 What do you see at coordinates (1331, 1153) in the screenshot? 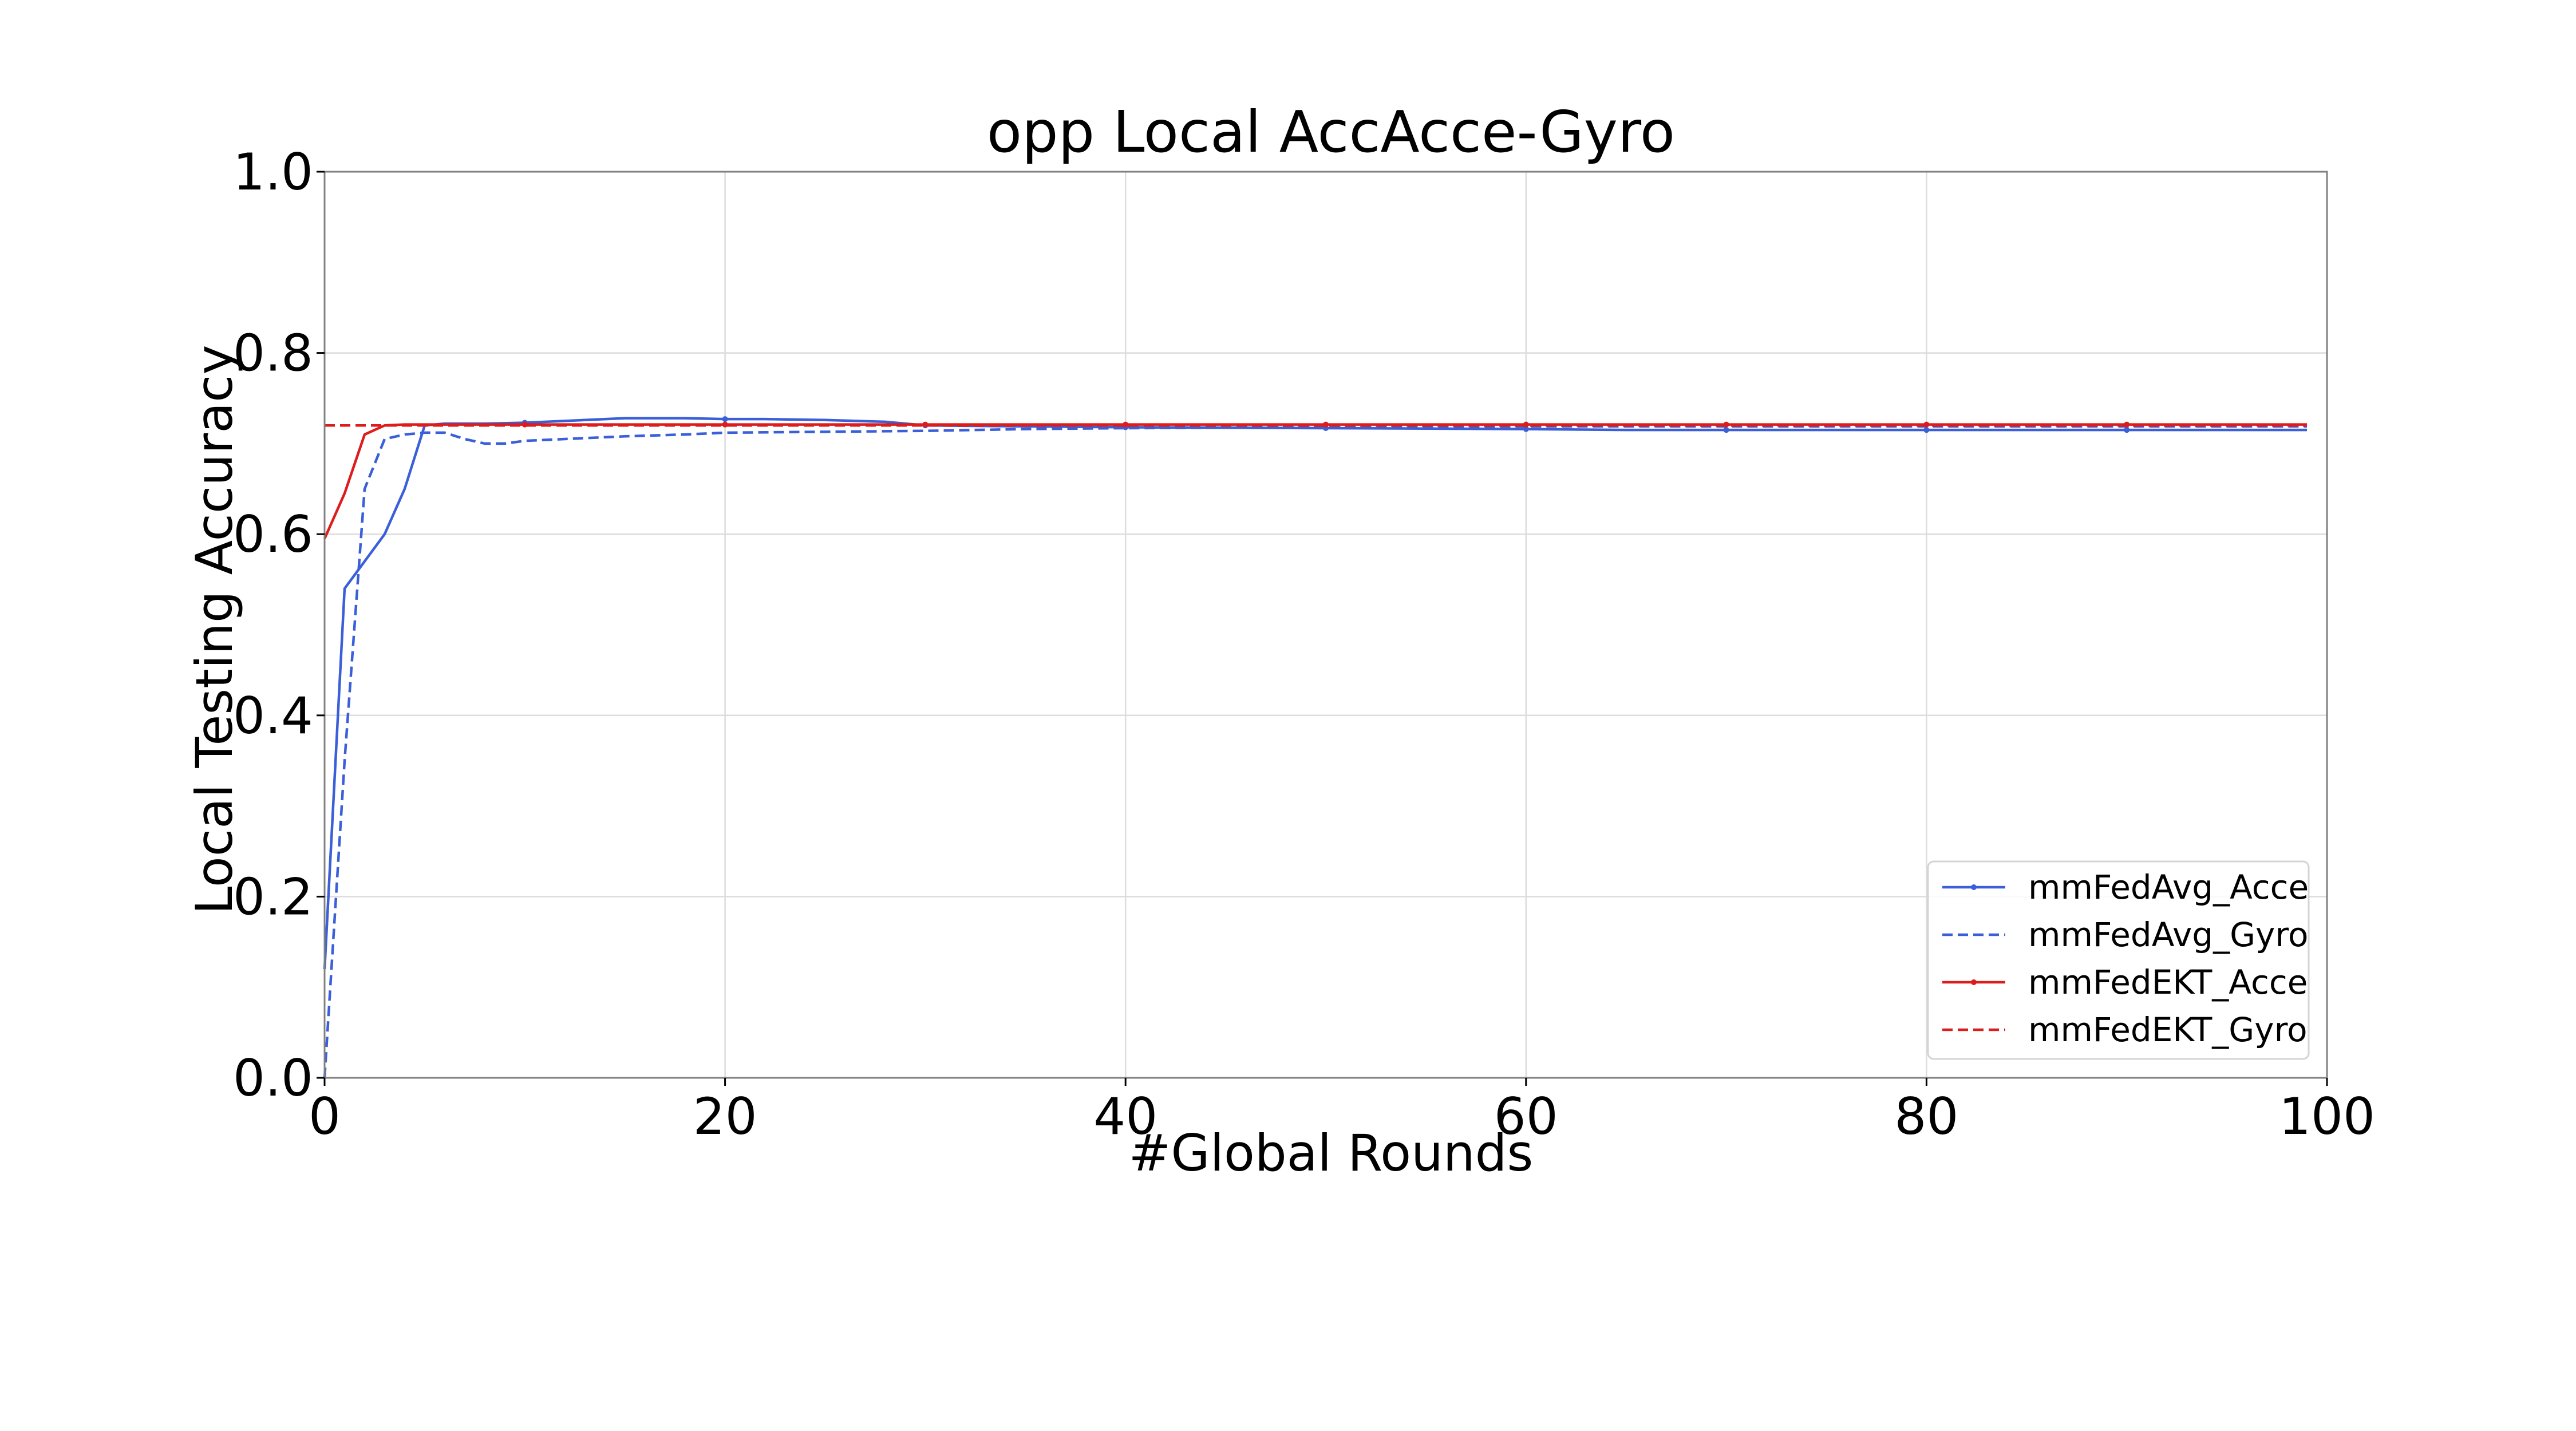
I see `x-axis-label: #Global Rounds` at bounding box center [1331, 1153].